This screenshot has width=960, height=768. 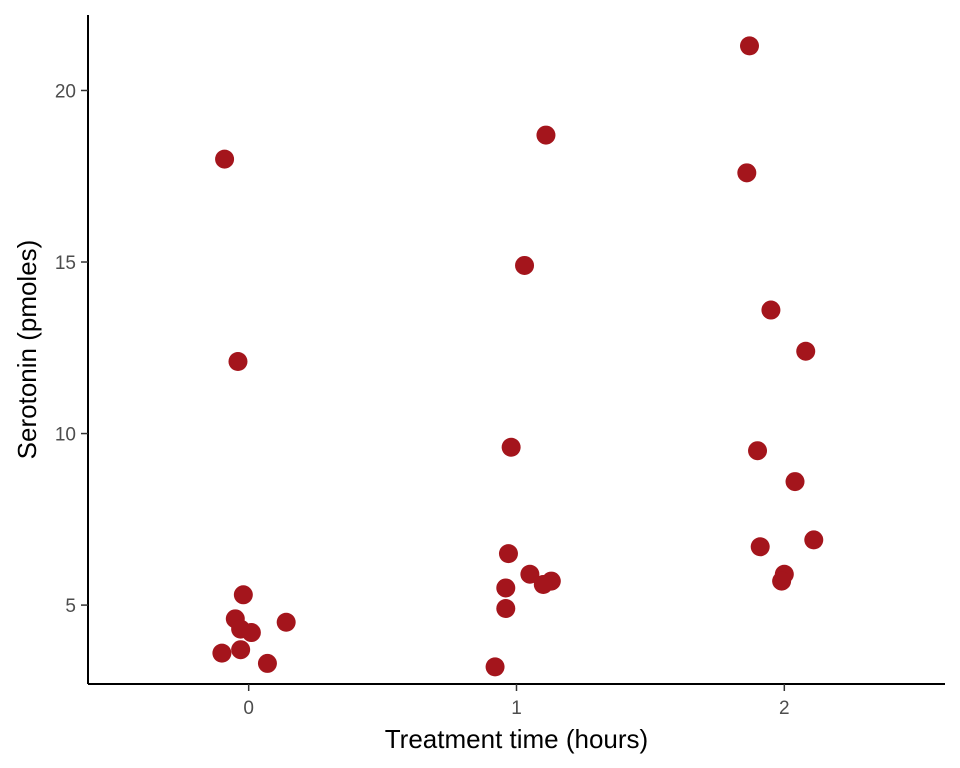 I want to click on y-tick-label: 10, so click(x=65, y=435).